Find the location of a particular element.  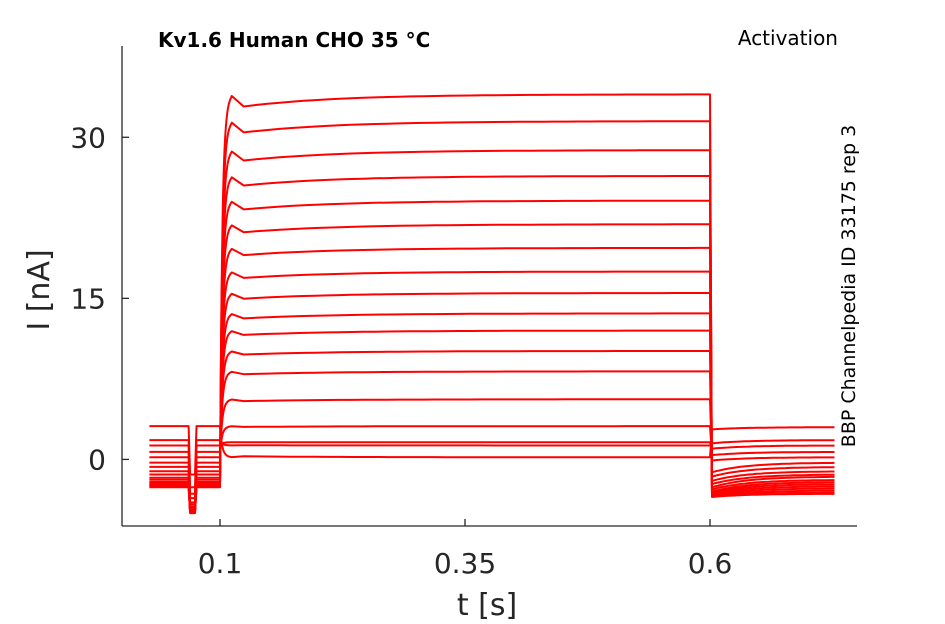

chart-title: Kv1.6 Human CHO 35 °C is located at coordinates (294, 40).